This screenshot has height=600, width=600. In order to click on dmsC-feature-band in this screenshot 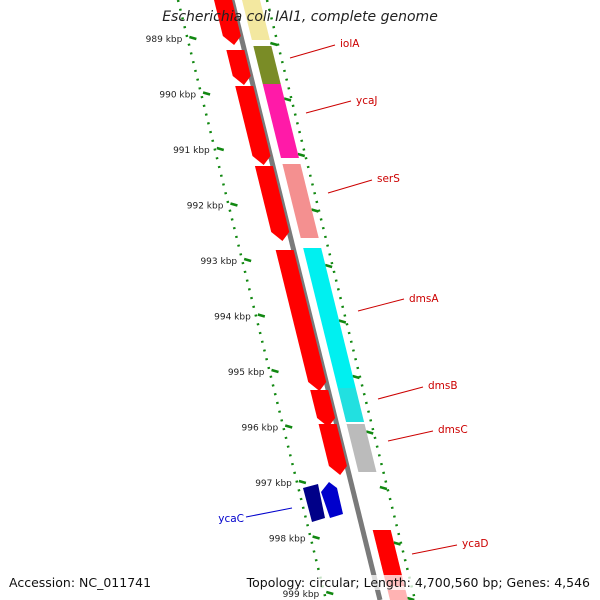, I will do `click(361, 448)`.